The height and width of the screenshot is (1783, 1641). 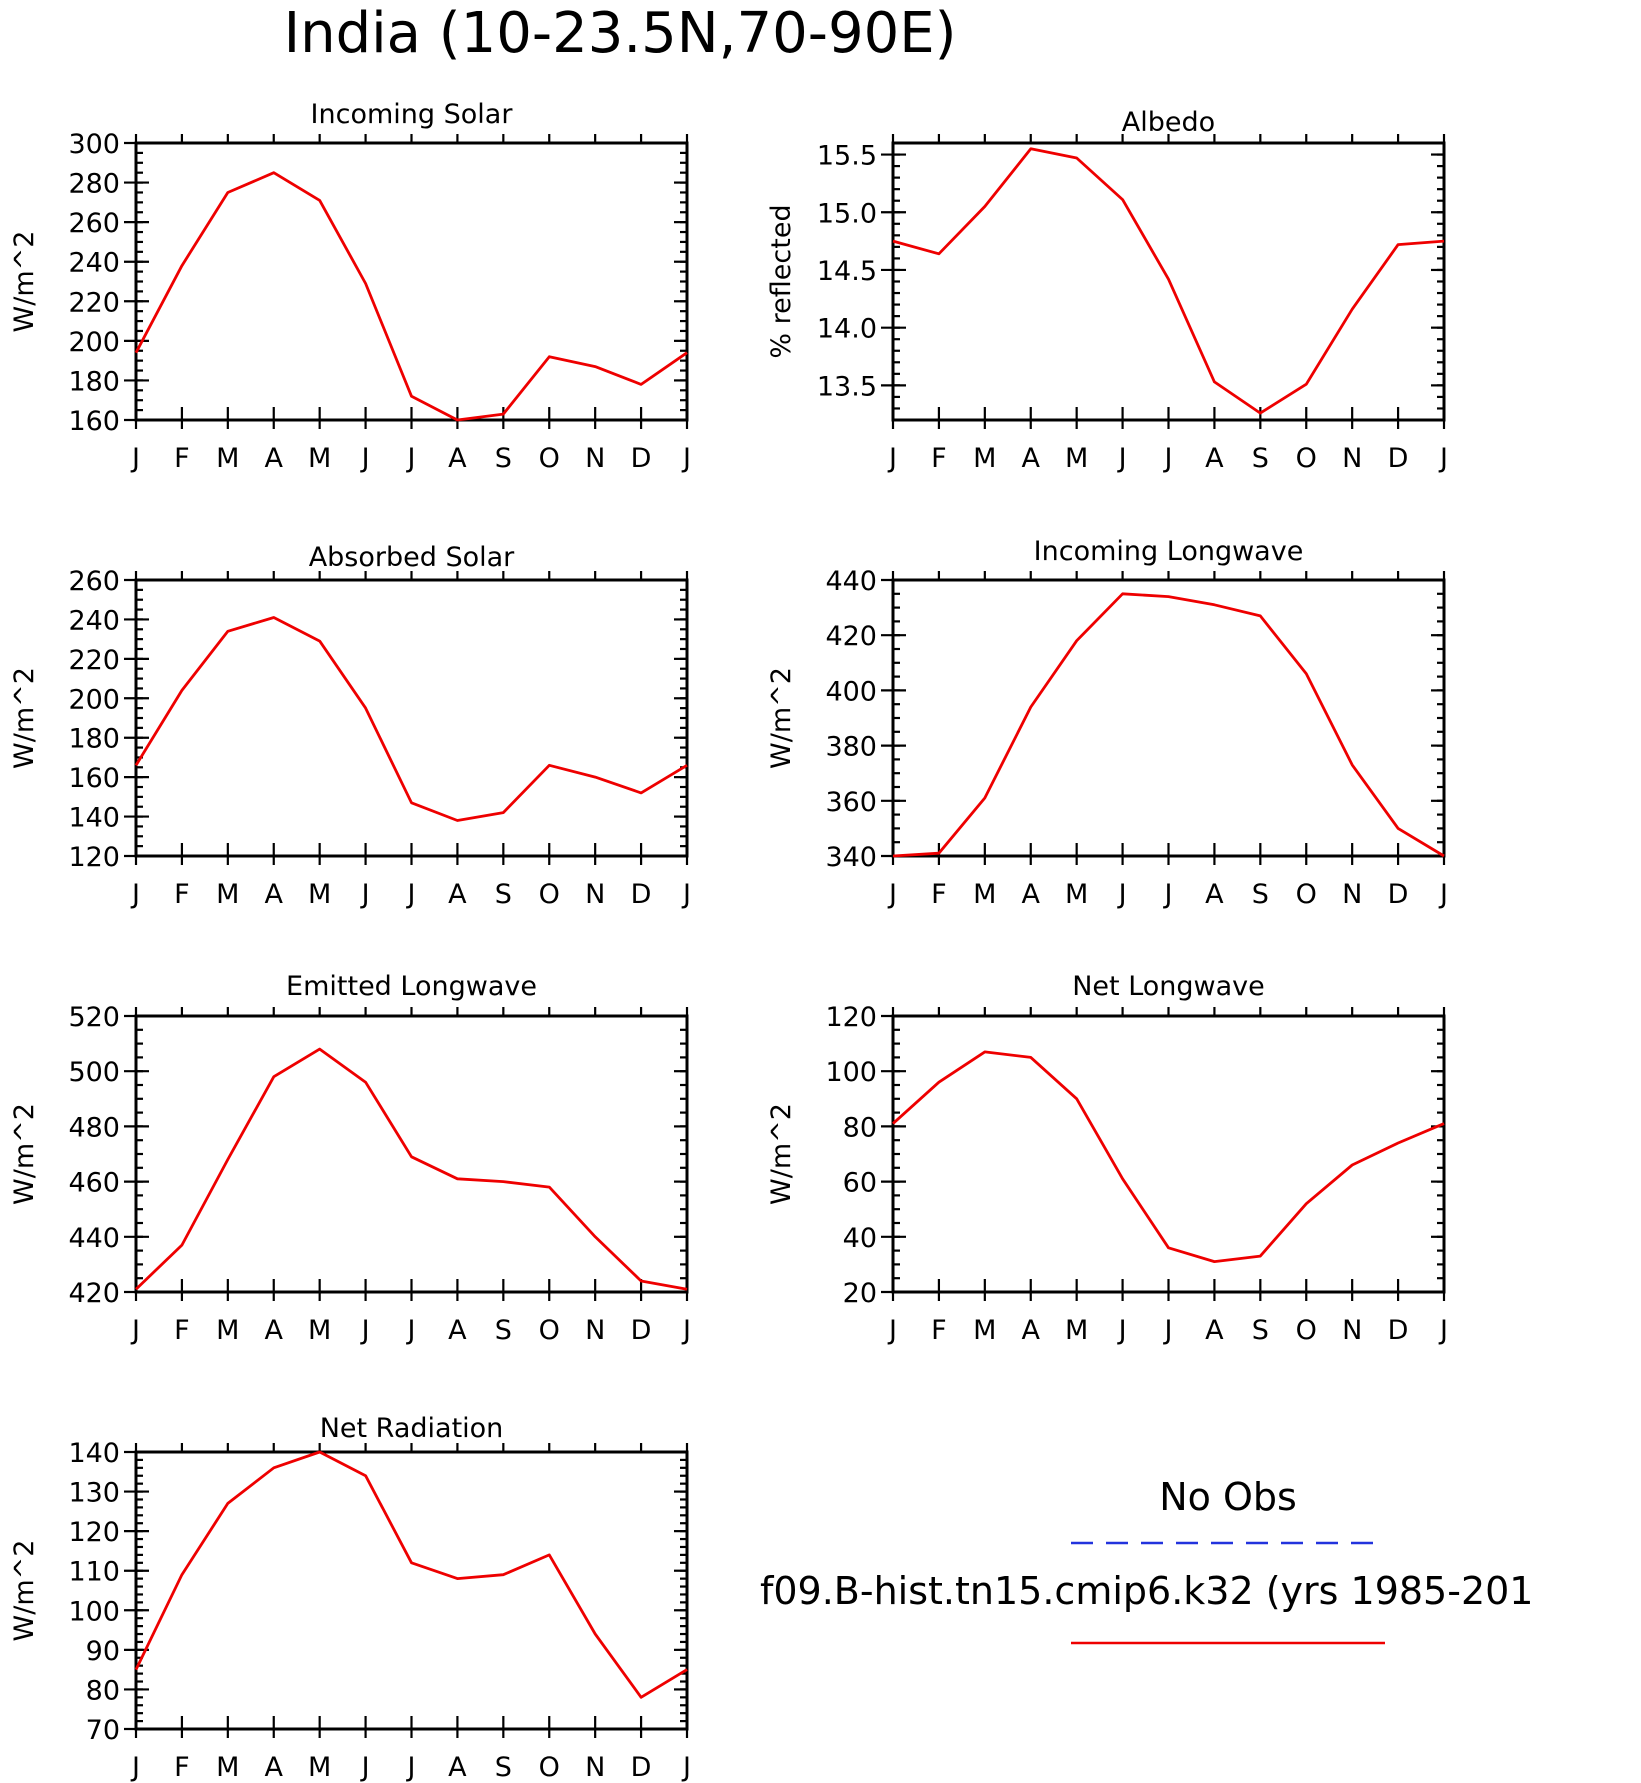 I want to click on series-line-absorbed-solar, so click(x=411, y=719).